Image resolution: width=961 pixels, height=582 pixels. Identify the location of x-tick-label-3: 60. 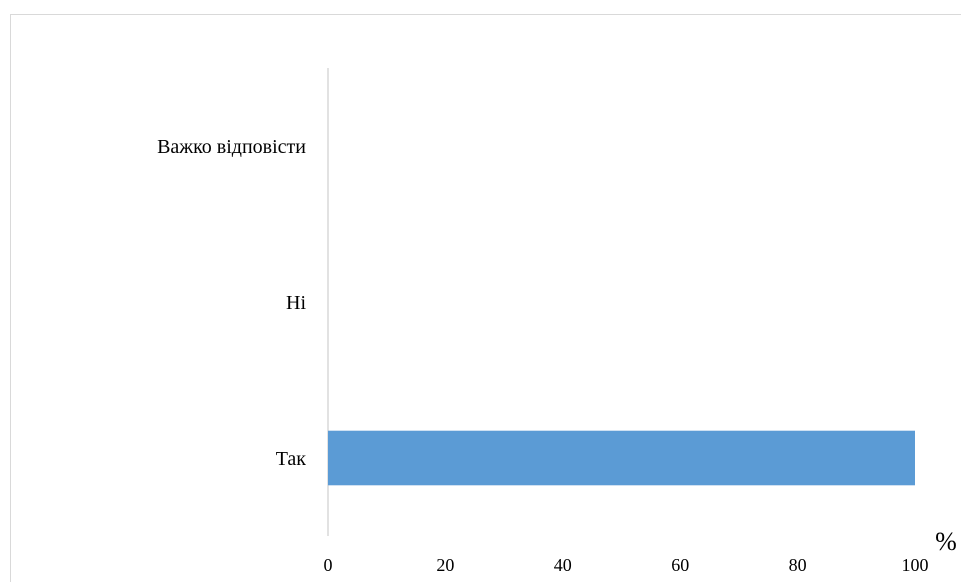
(680, 565).